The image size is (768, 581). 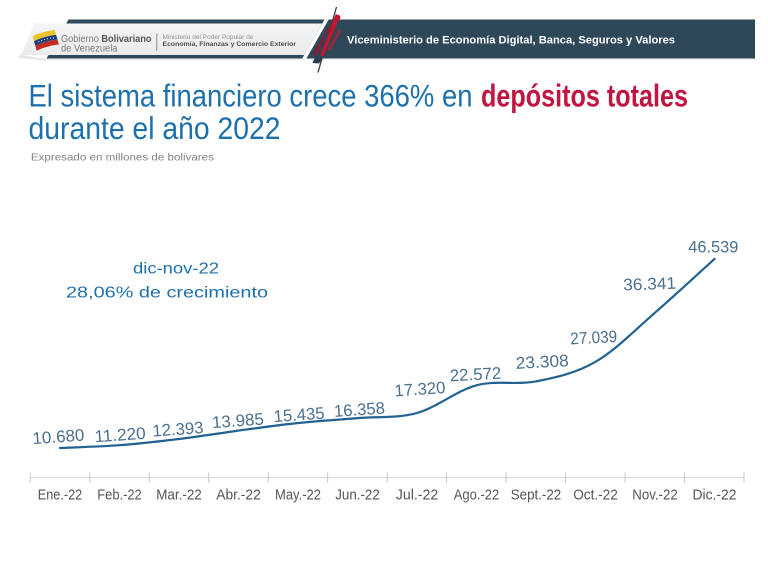 I want to click on svg-text: 15.435, so click(x=299, y=415).